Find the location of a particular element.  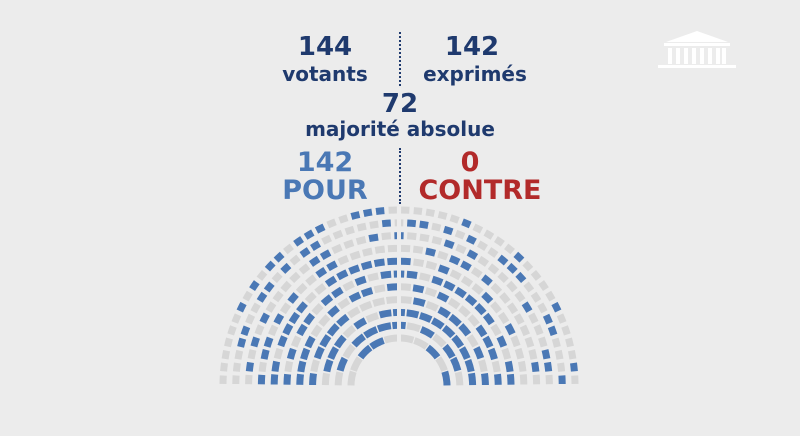

contre-count: 0 is located at coordinates (470, 162).